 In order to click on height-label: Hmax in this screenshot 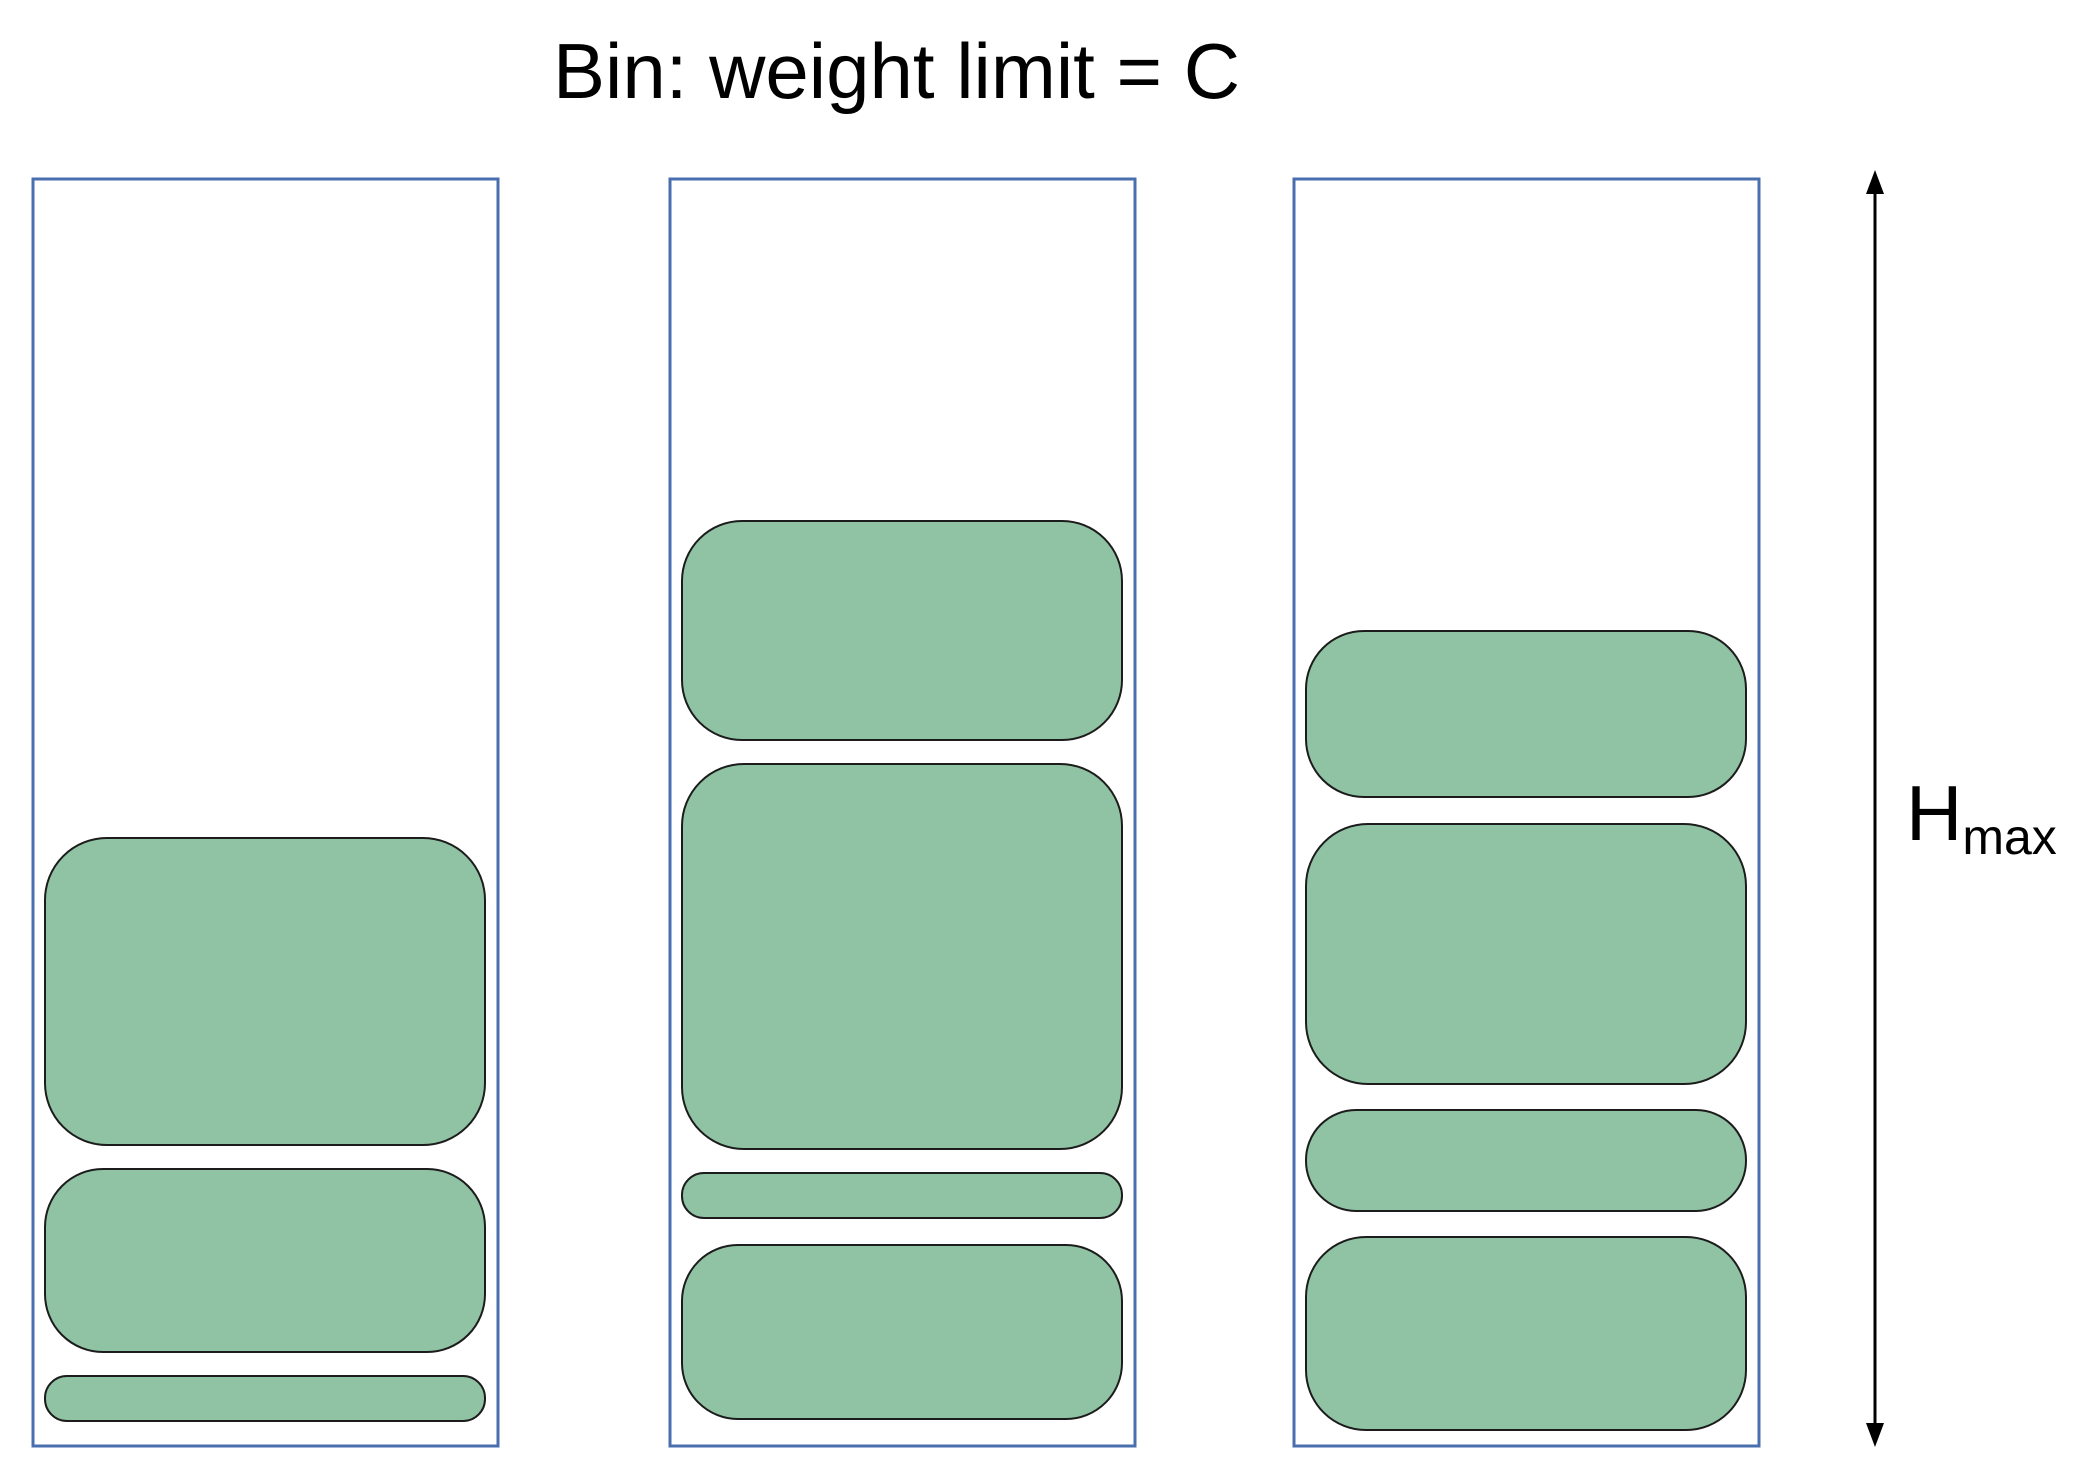, I will do `click(1981, 817)`.